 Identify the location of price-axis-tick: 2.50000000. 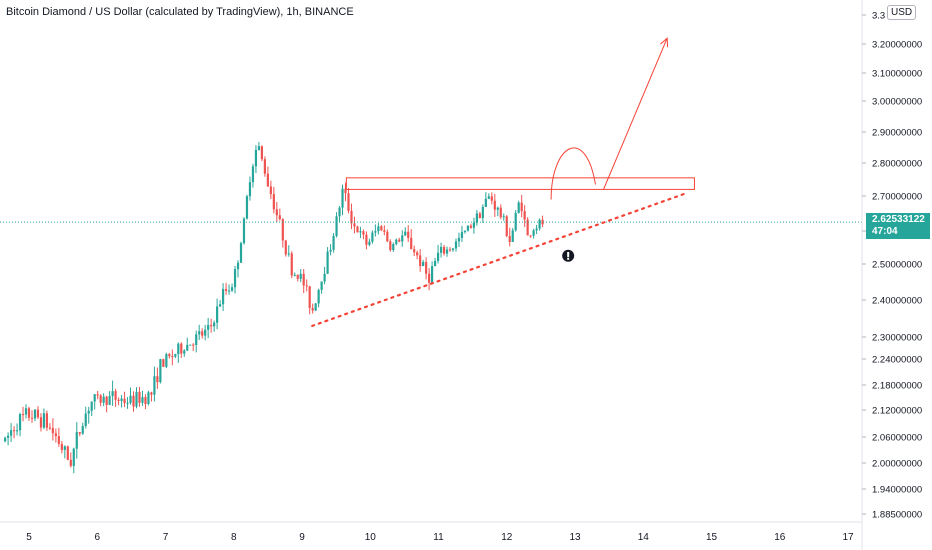
(897, 265).